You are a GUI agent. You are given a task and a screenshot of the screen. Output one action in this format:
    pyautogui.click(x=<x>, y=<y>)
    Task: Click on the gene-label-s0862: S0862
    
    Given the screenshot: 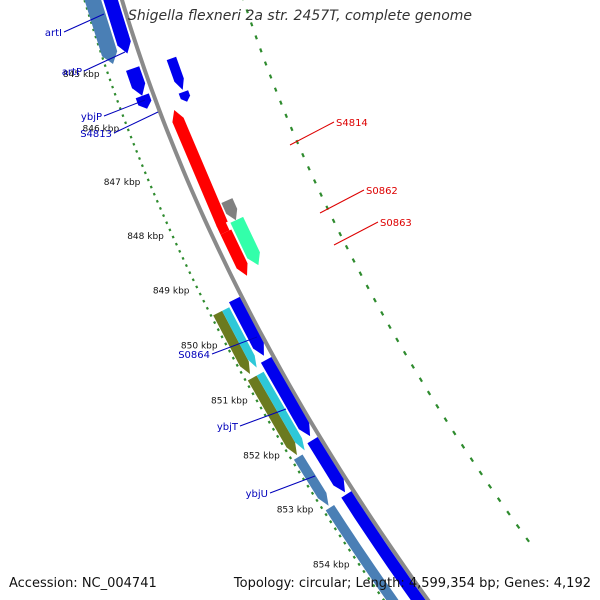 What is the action you would take?
    pyautogui.click(x=382, y=191)
    